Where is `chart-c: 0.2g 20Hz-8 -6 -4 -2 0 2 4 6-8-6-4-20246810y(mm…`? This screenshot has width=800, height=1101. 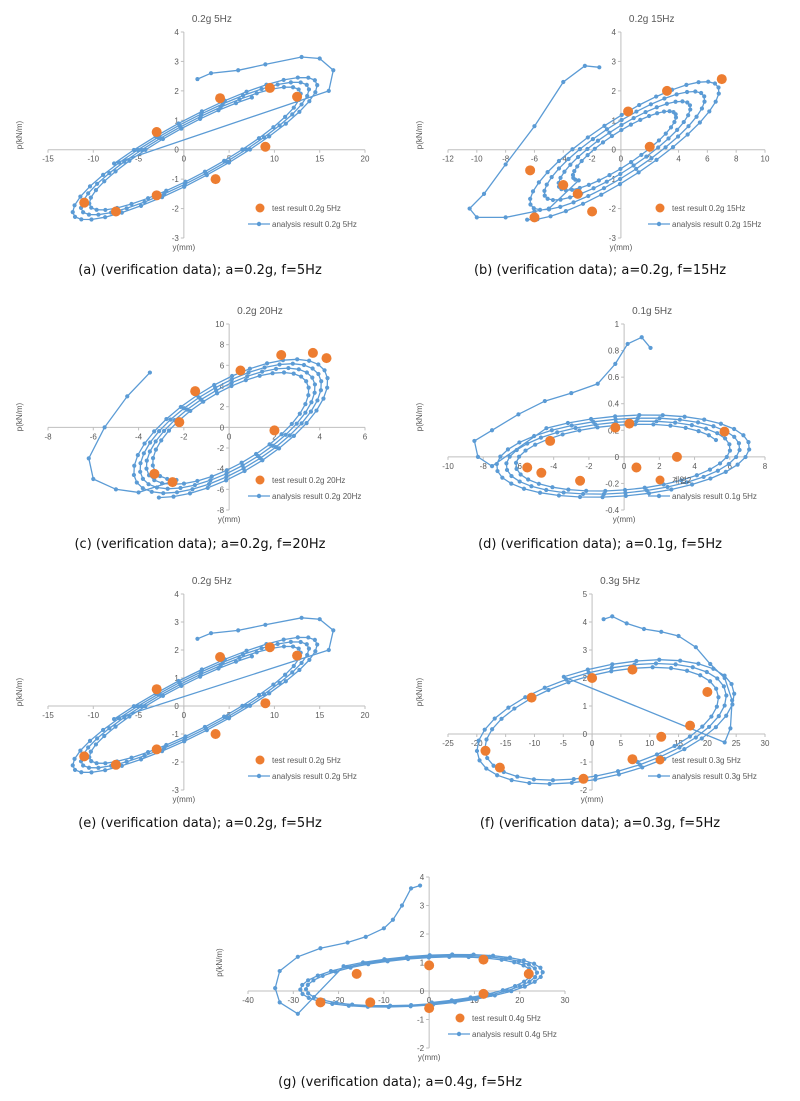 chart-c: 0.2g 20Hz-8 -6 -4 -2 0 2 4 6-8-6-4-20246810y(mm… is located at coordinates (191, 415).